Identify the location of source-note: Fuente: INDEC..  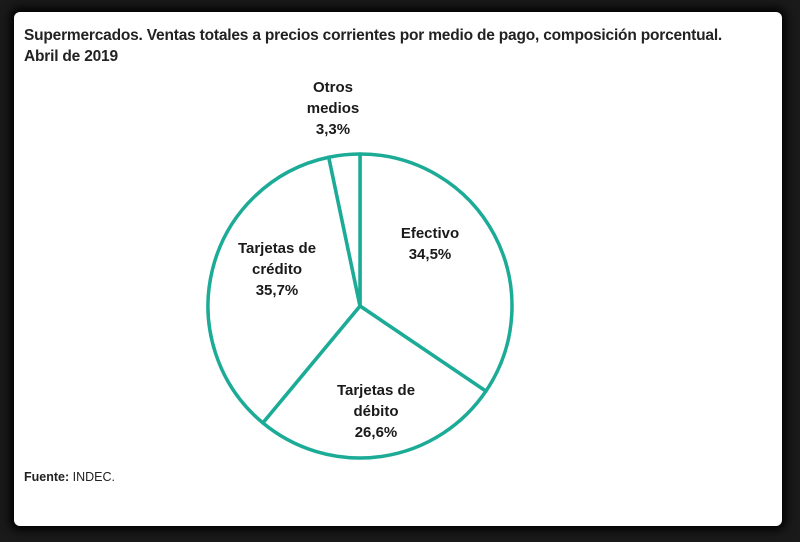
(69, 477).